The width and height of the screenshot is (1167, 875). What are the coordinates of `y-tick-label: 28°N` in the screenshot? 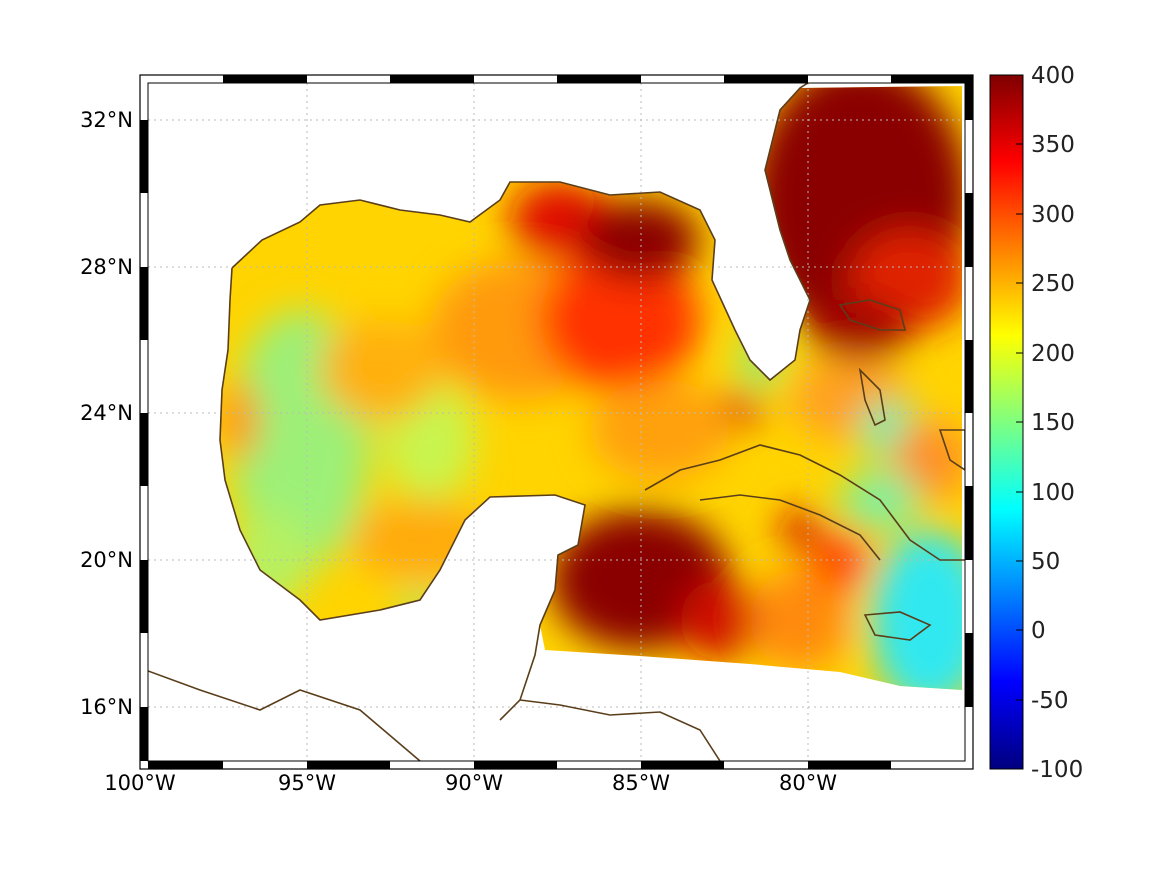 It's located at (106, 267).